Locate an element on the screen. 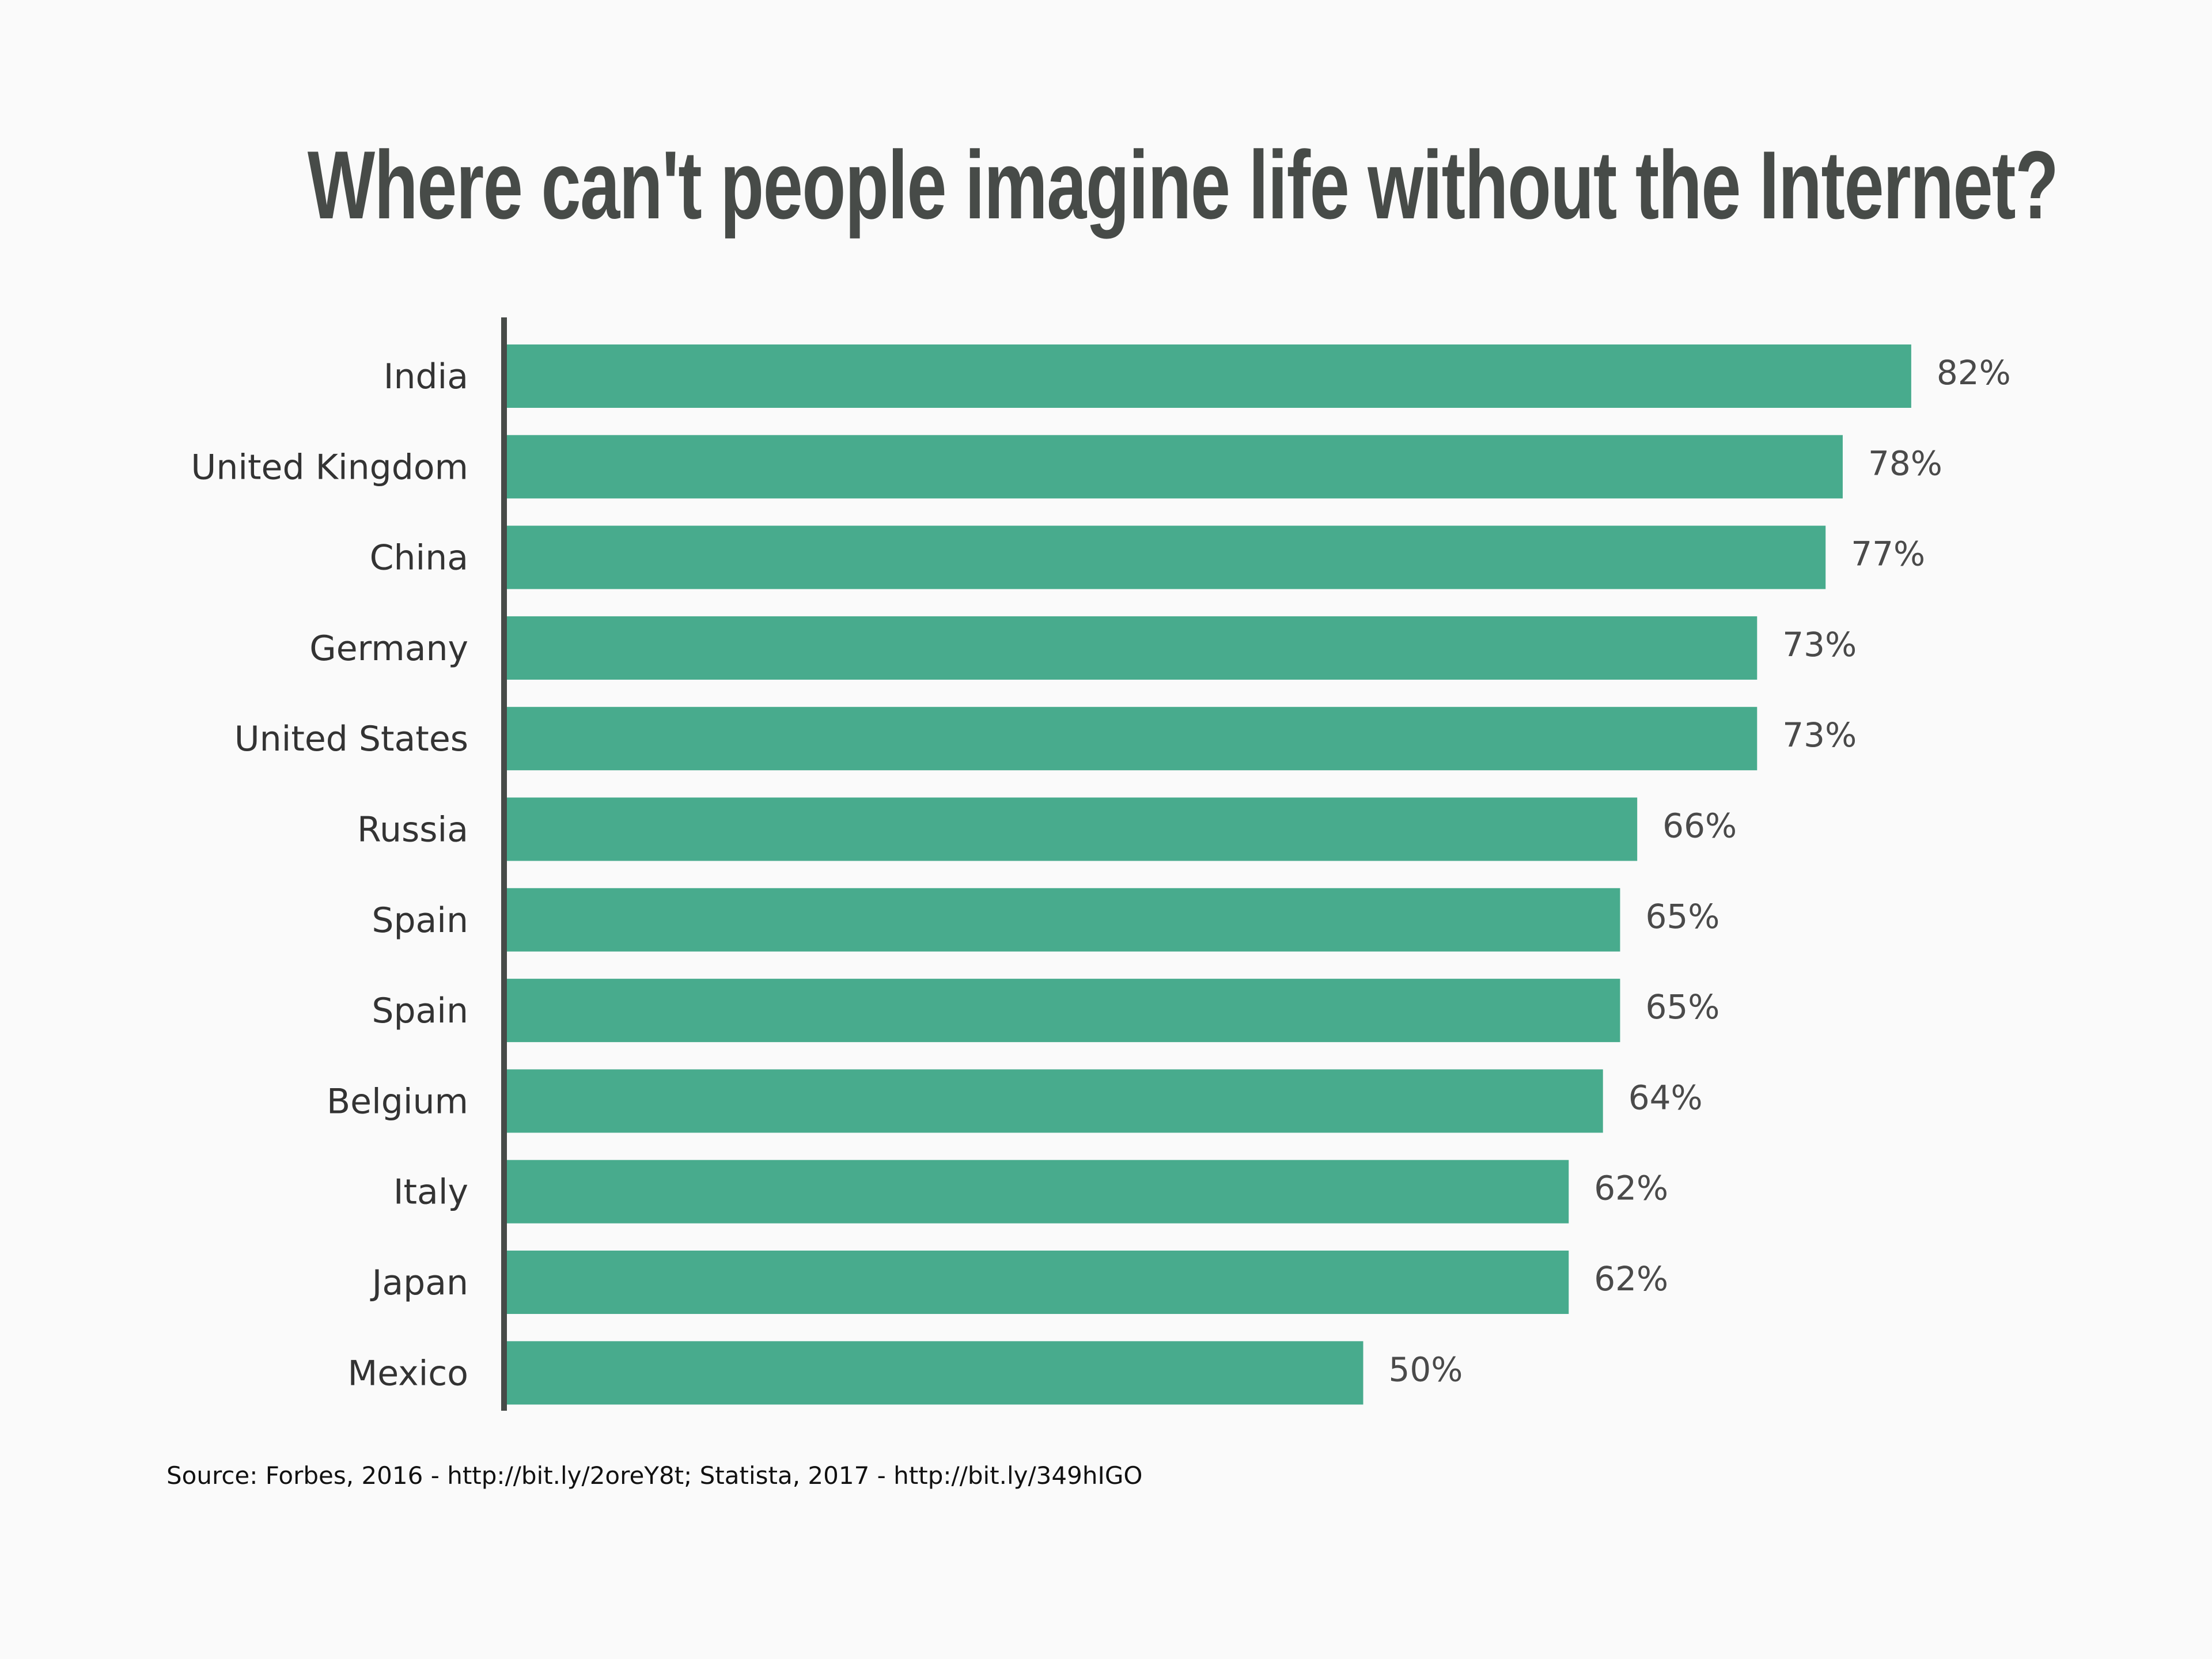 This screenshot has width=2212, height=1659. y-axis-line is located at coordinates (504, 864).